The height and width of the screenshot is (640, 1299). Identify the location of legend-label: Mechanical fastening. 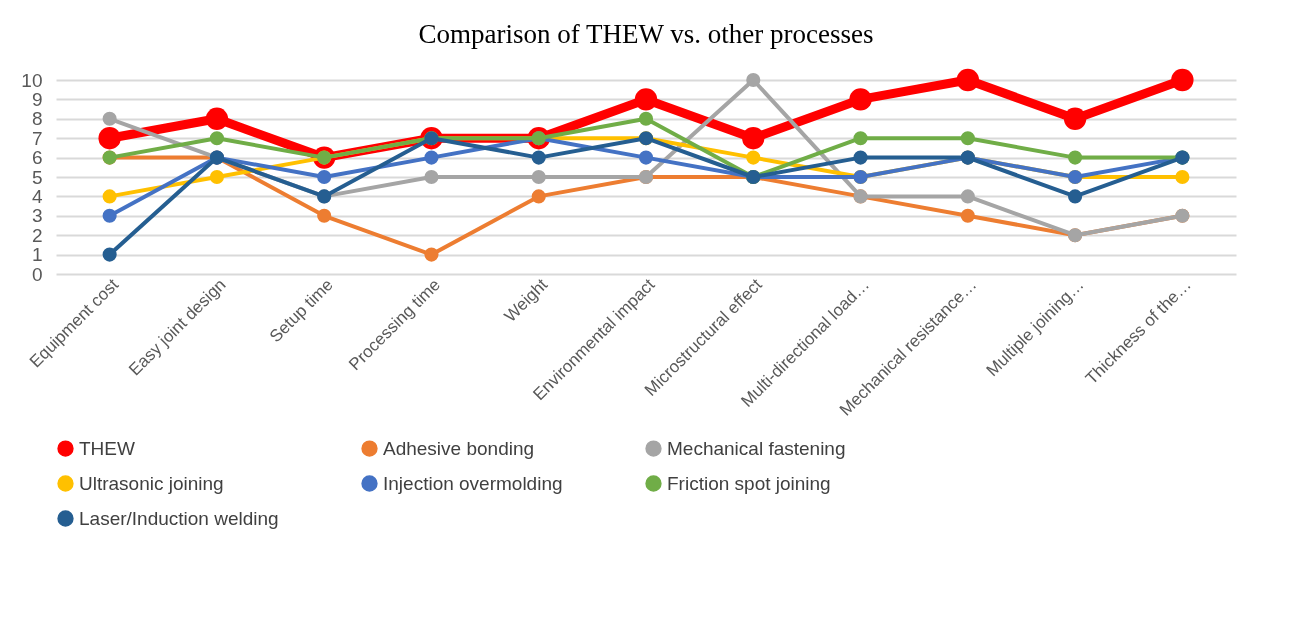
(756, 448).